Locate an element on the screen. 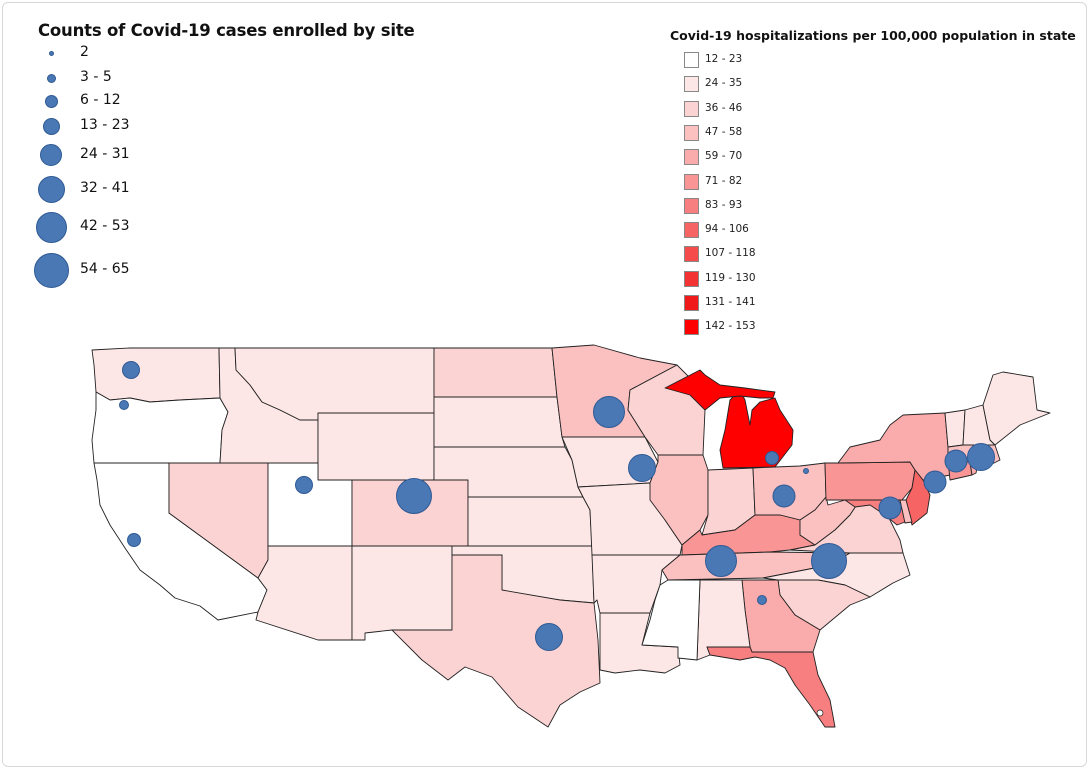 Image resolution: width=1089 pixels, height=769 pixels. size-legend-label: 42 - 53 is located at coordinates (105, 226).